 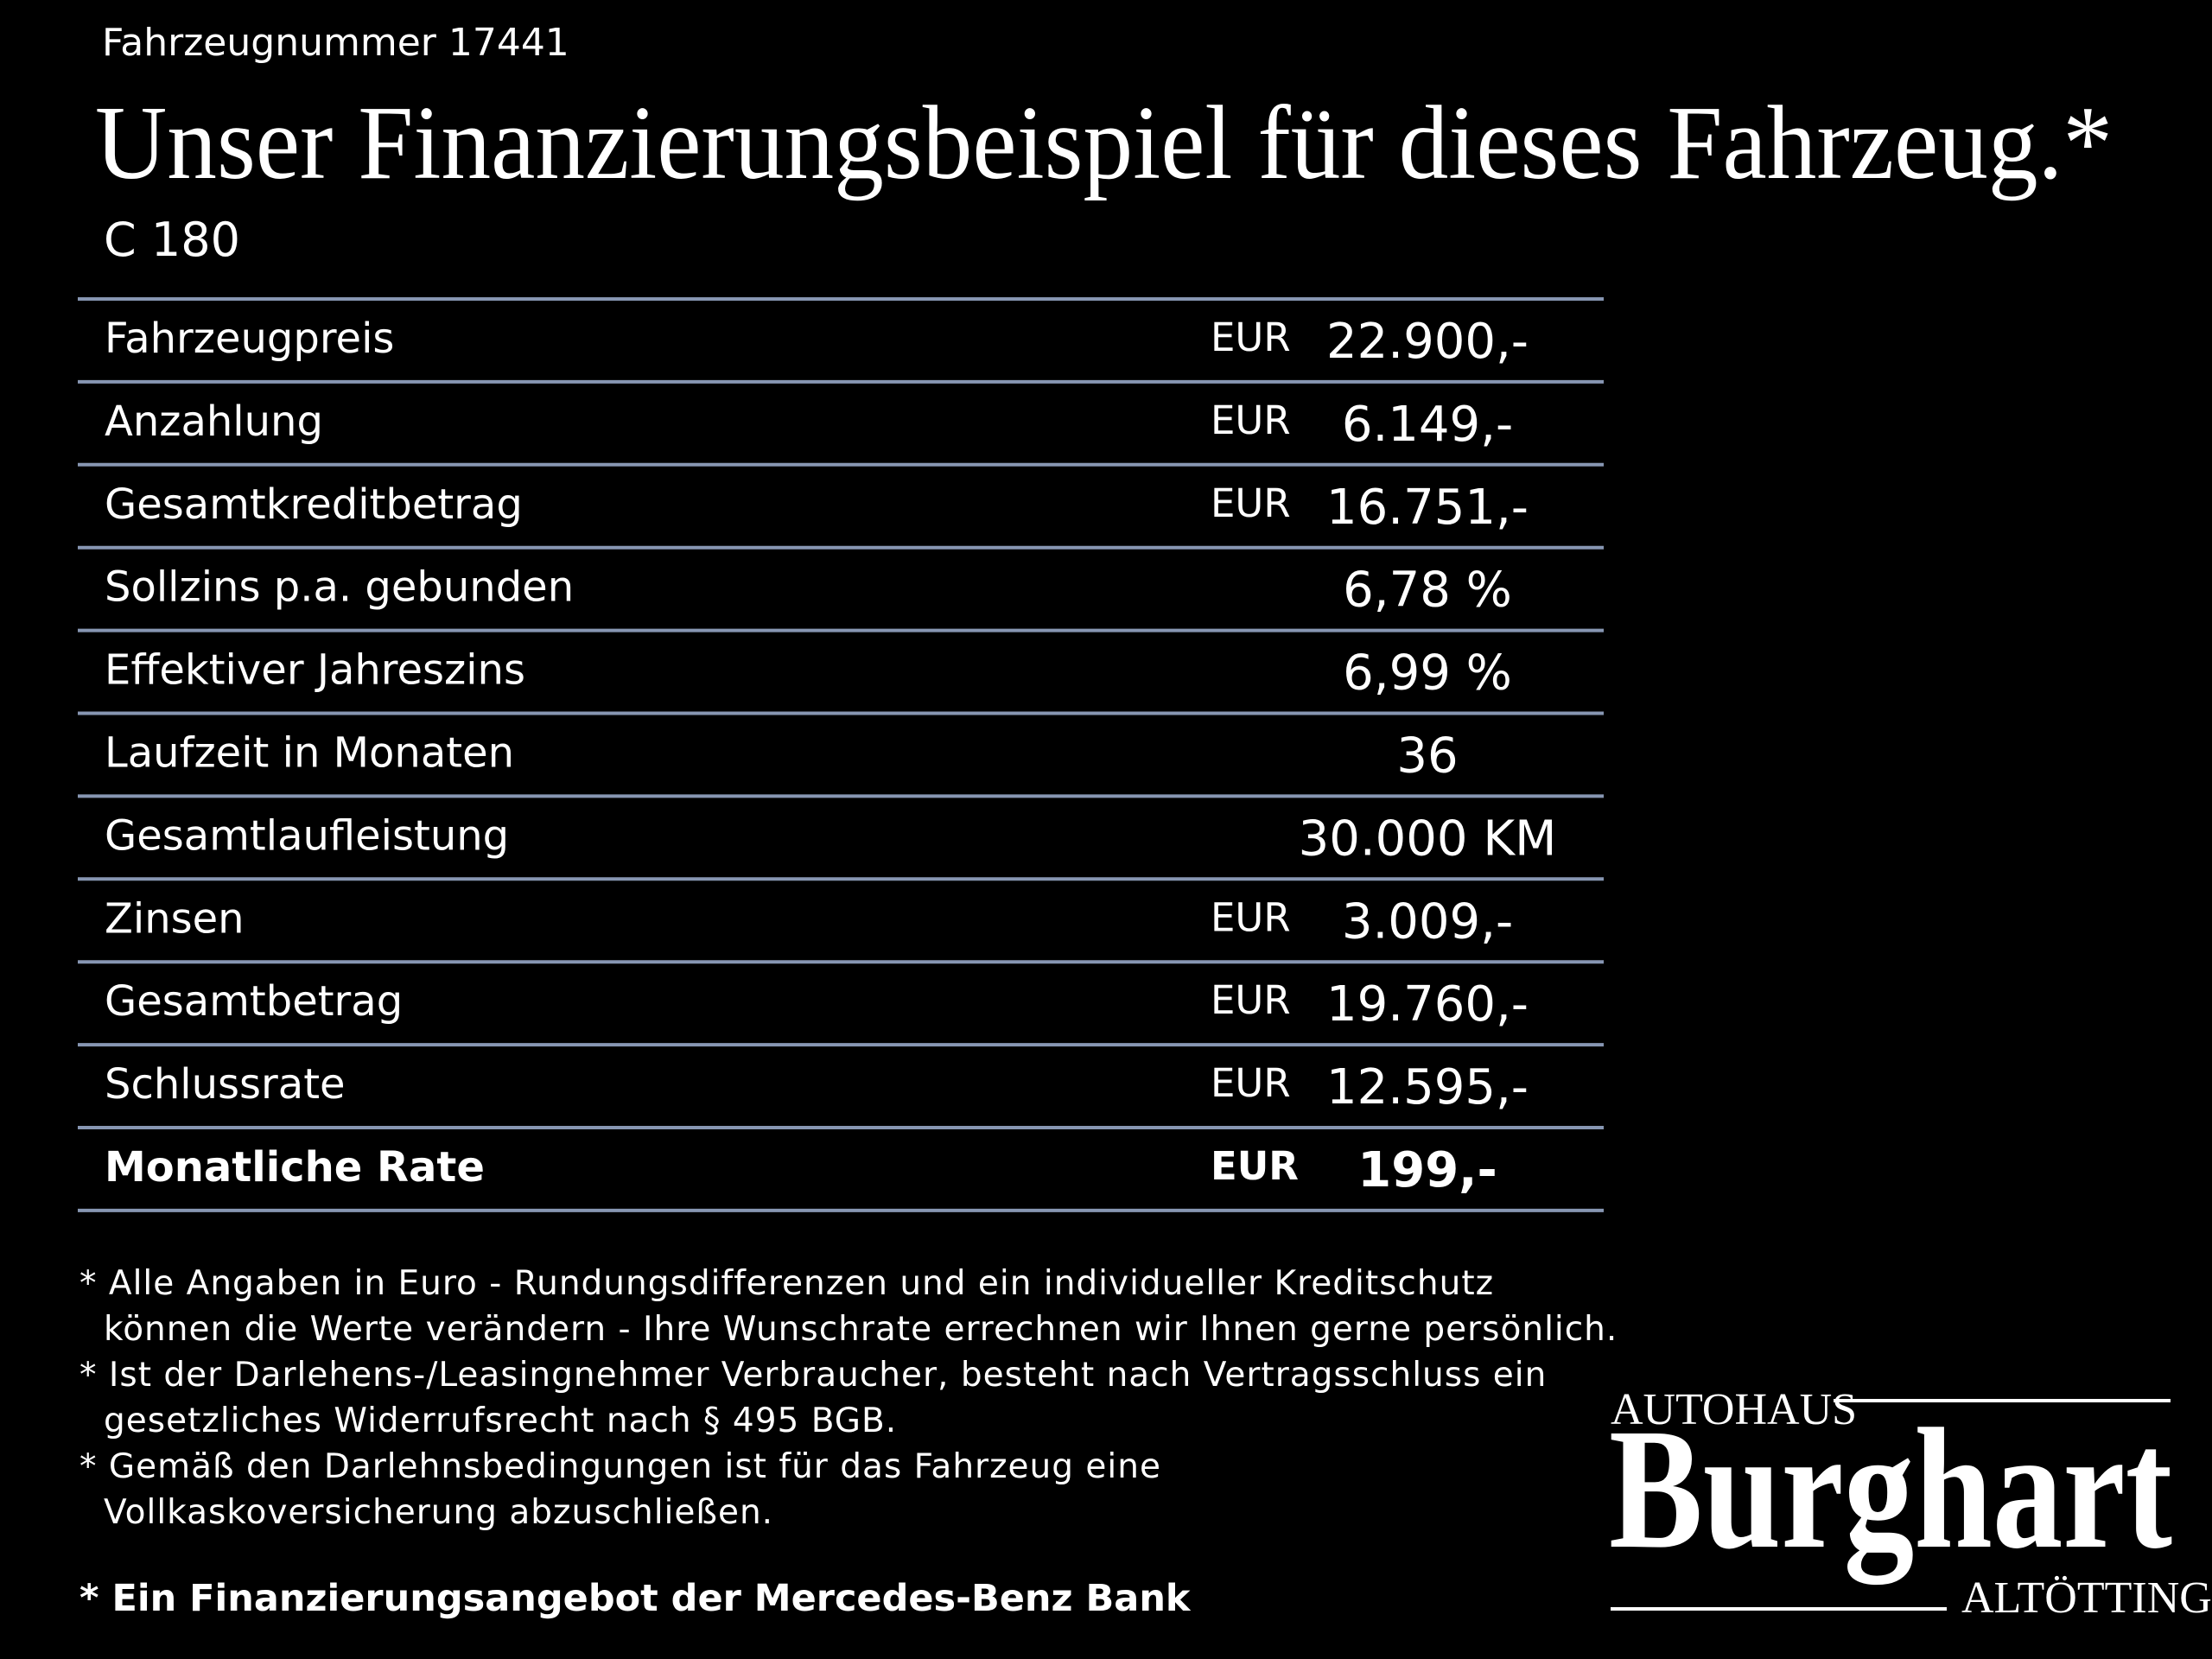 I want to click on row-value: 22.900,-, so click(x=1427, y=342).